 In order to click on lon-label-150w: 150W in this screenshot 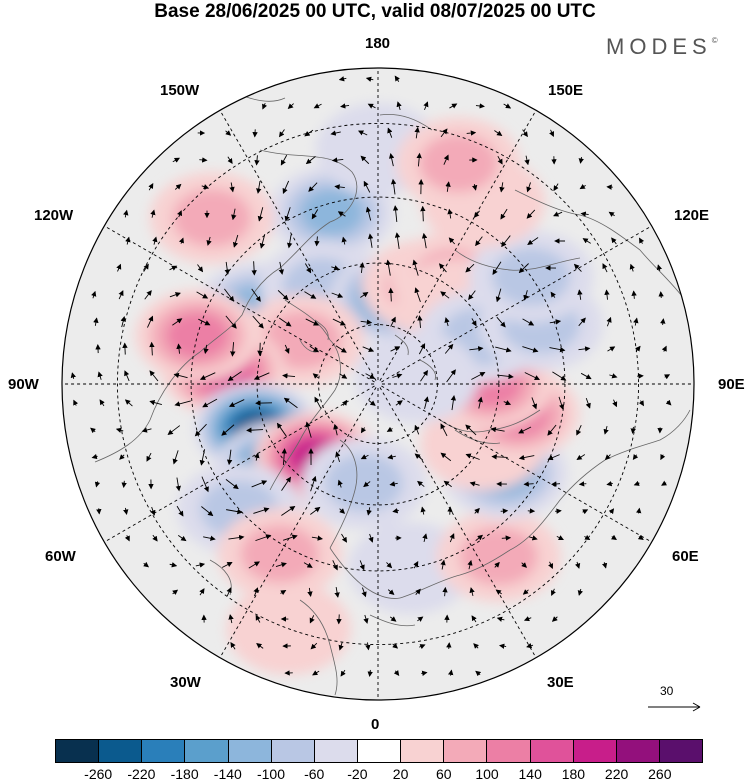, I will do `click(180, 90)`.